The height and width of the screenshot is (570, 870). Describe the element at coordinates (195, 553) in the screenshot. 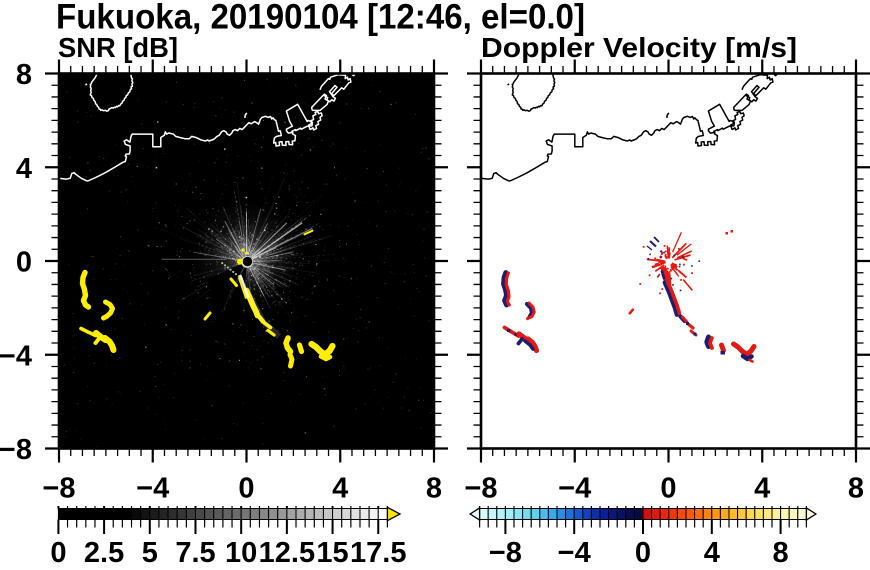

I see `svg-text: 7.5` at that location.